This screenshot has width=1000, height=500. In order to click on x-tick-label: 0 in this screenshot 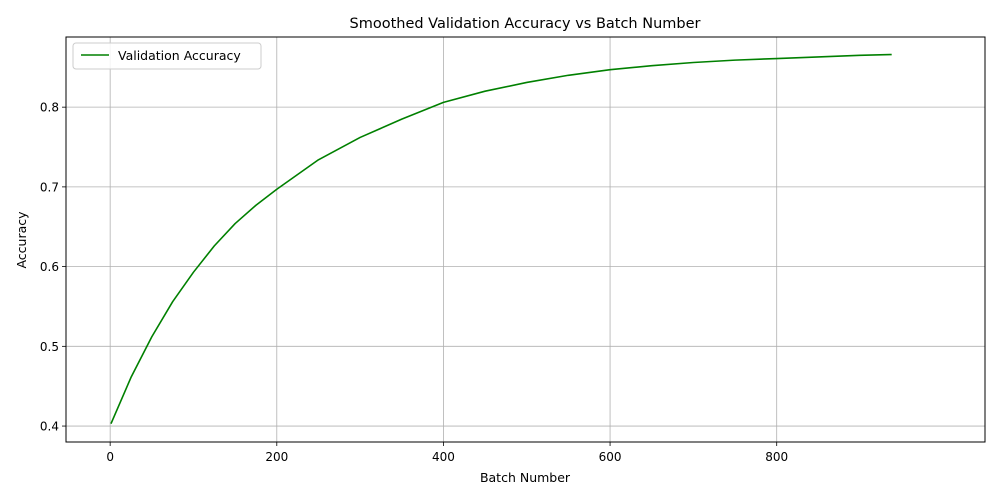, I will do `click(110, 457)`.